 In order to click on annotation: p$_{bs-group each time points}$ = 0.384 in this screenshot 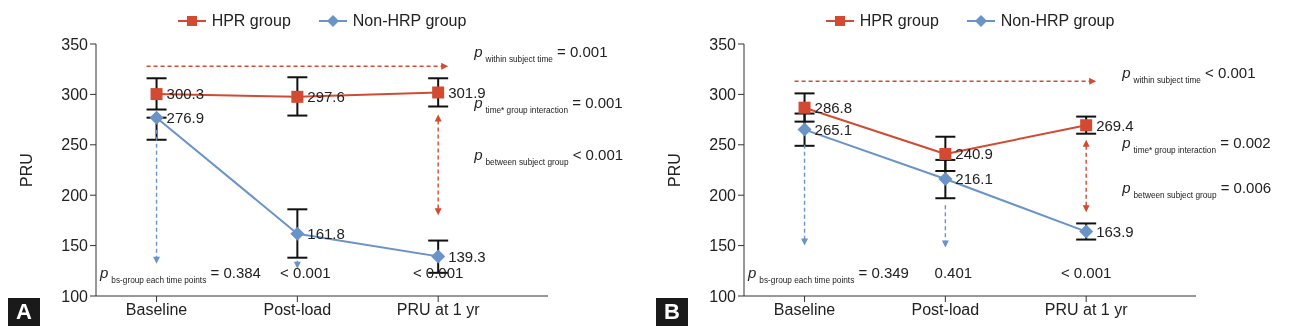, I will do `click(180, 274)`.